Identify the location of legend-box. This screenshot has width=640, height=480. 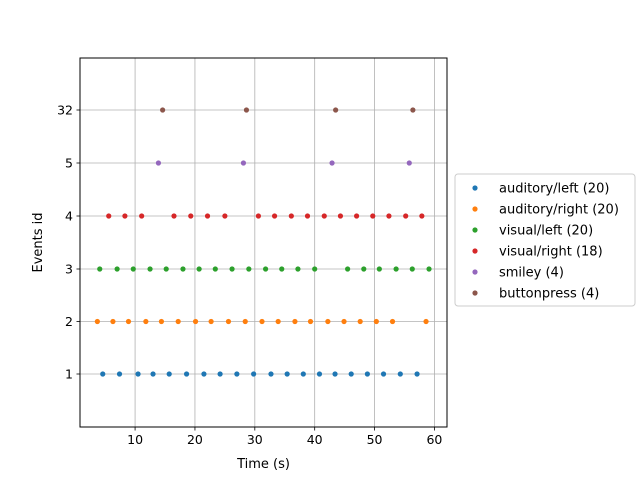
(545, 240).